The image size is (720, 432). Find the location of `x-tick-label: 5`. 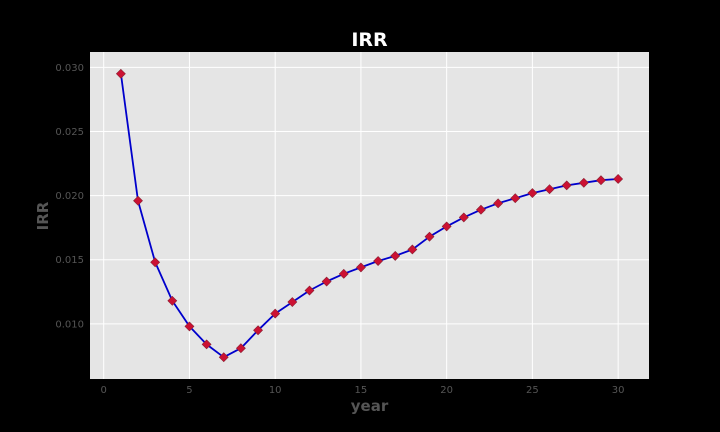

x-tick-label: 5 is located at coordinates (189, 390).